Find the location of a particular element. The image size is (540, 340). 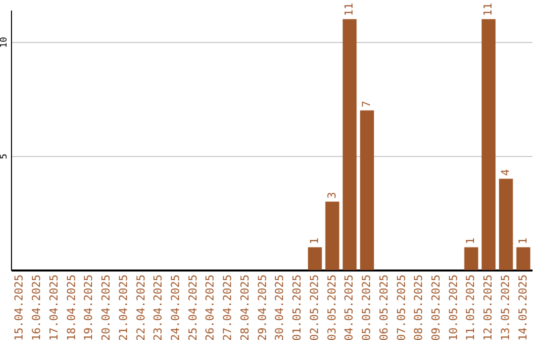

y-tick-label: 5 is located at coordinates (5, 157).